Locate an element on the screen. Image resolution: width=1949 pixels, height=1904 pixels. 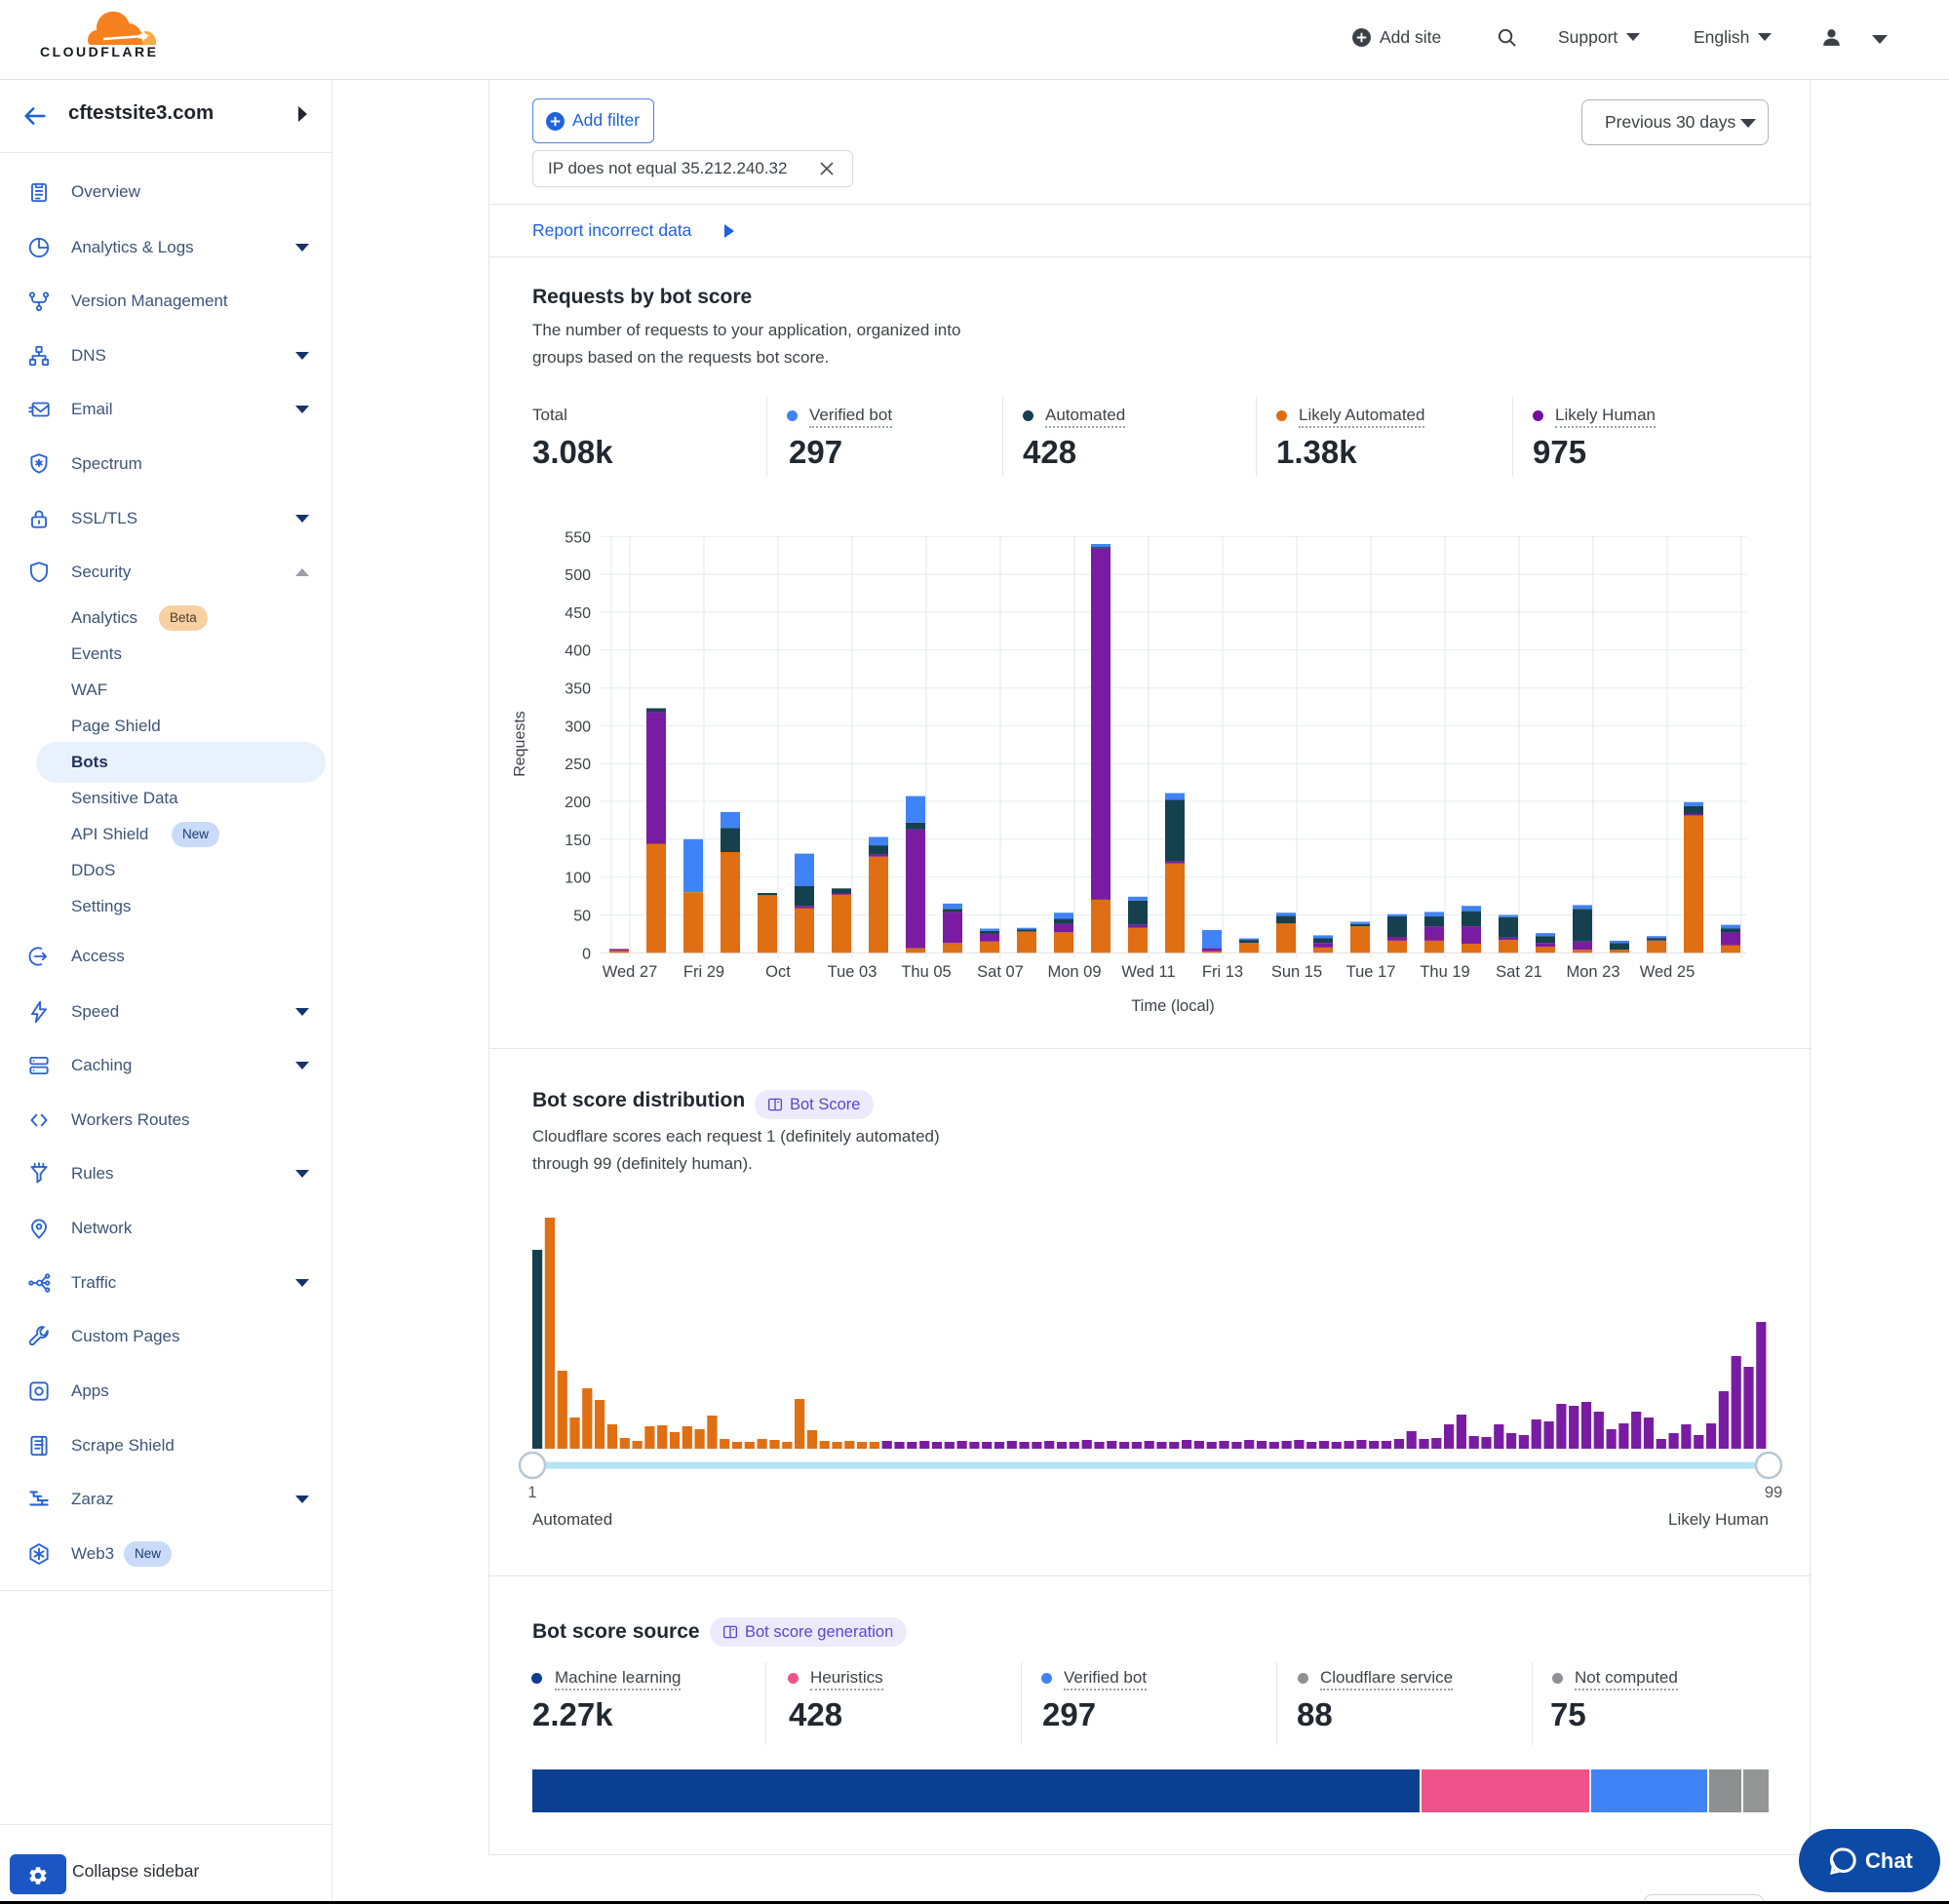
svg-text: 50 is located at coordinates (582, 917).